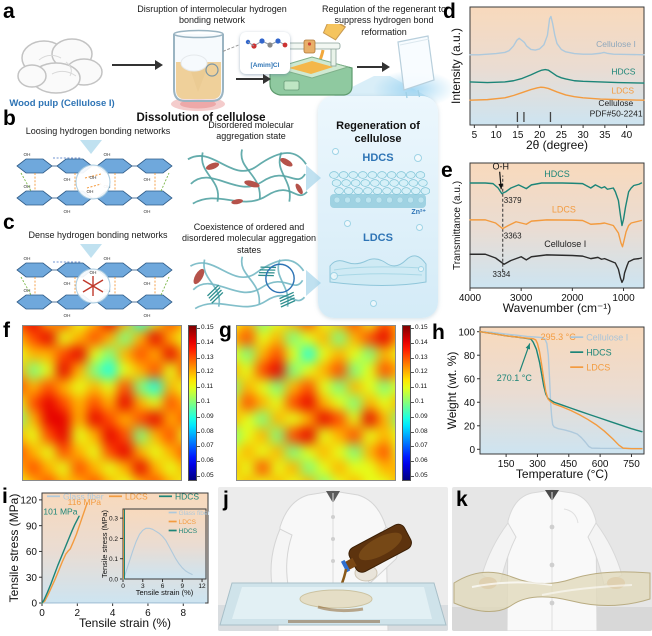 This screenshot has width=652, height=636. What do you see at coordinates (421, 417) in the screenshot?
I see `colorbar-tick-label: 0.09` at bounding box center [421, 417].